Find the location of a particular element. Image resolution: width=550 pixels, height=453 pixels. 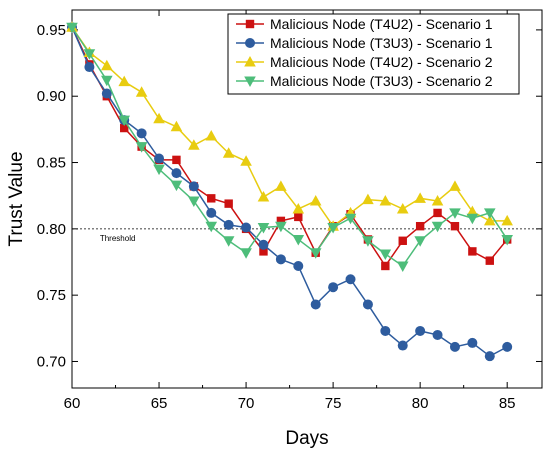

legend-label: Malicious Node (T4U2) - Scenario 2 is located at coordinates (381, 62).